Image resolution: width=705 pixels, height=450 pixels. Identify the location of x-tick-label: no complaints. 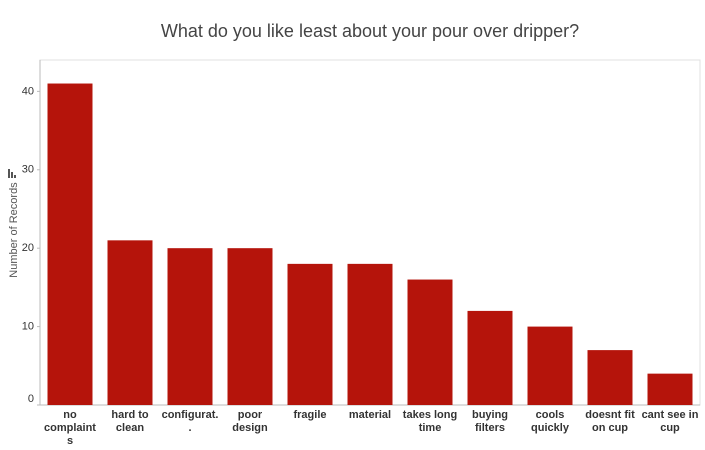
(70, 428).